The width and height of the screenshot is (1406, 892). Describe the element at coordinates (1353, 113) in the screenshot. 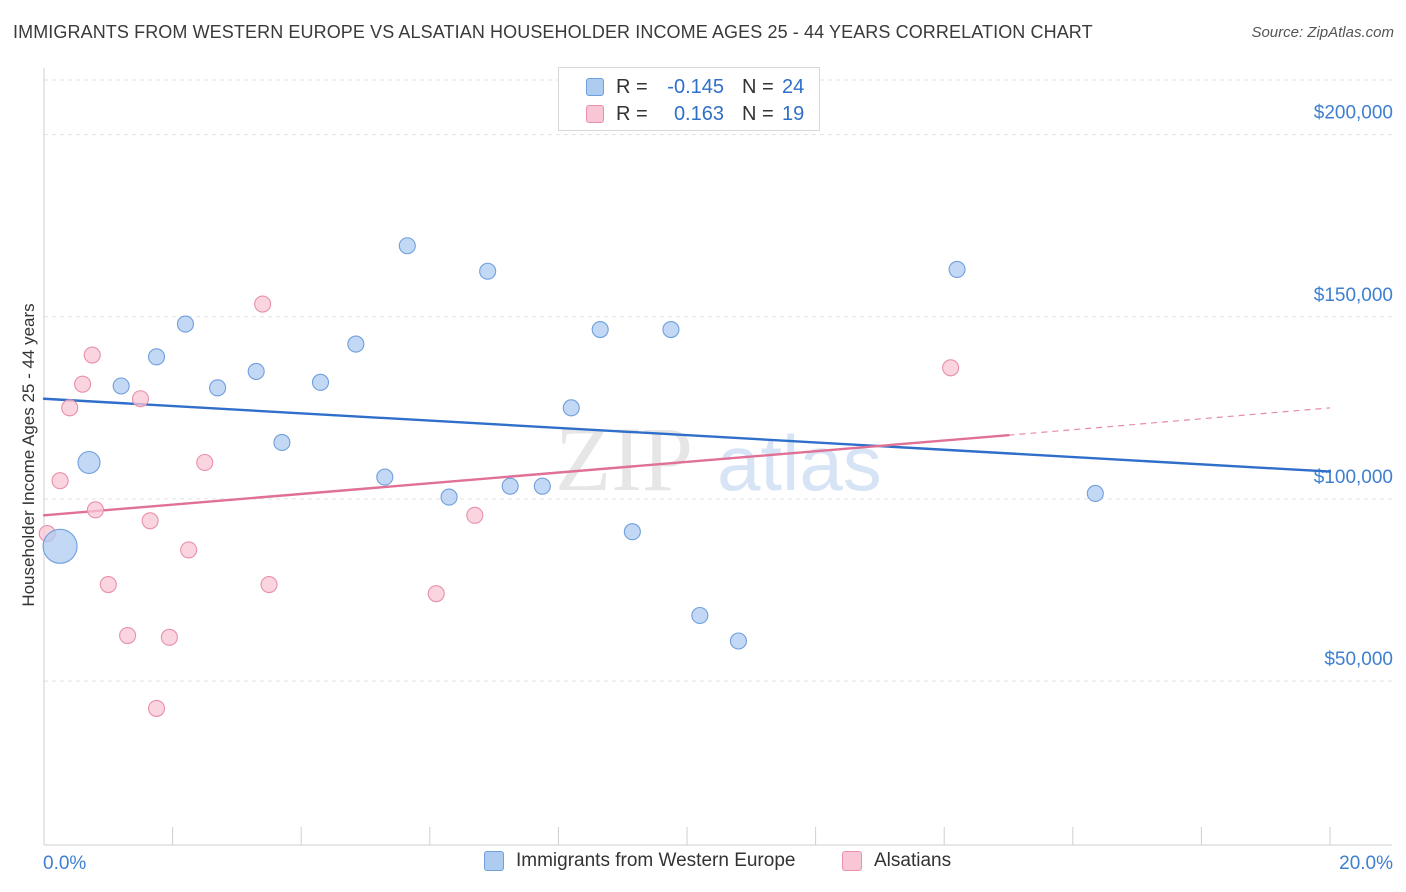

I see `y-tick-label: $200,000` at that location.